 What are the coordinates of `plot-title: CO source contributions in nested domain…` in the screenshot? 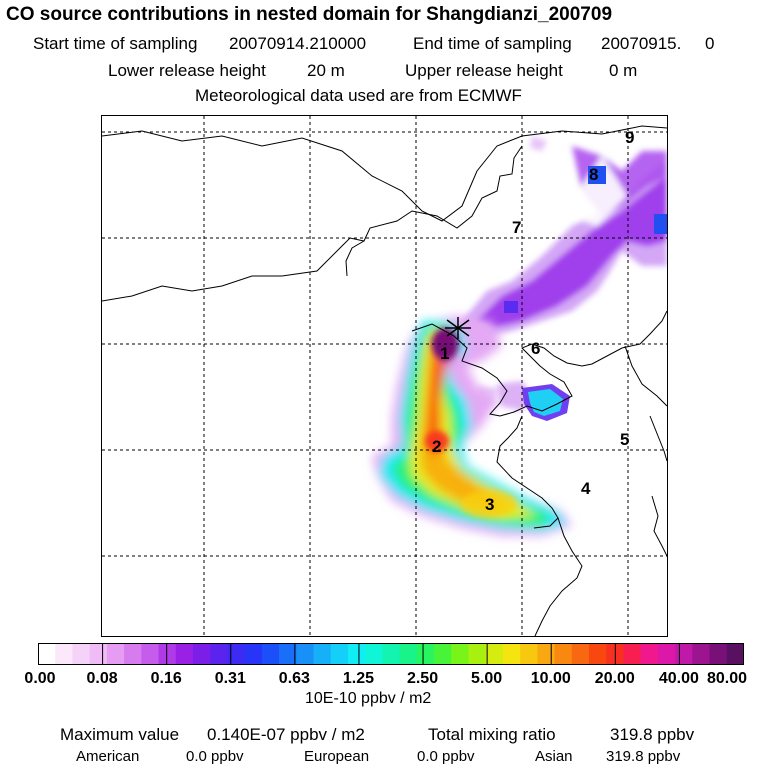 It's located at (309, 14).